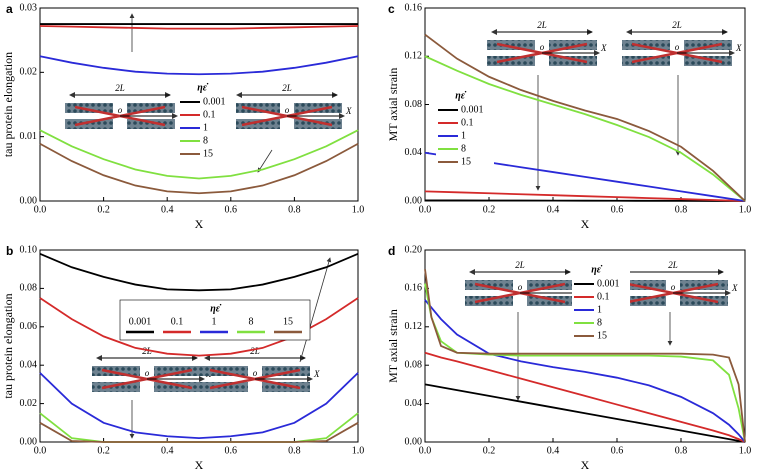 This screenshot has height=471, width=758. Describe the element at coordinates (29, 288) in the screenshot. I see `y-tick-label: 0.08` at that location.